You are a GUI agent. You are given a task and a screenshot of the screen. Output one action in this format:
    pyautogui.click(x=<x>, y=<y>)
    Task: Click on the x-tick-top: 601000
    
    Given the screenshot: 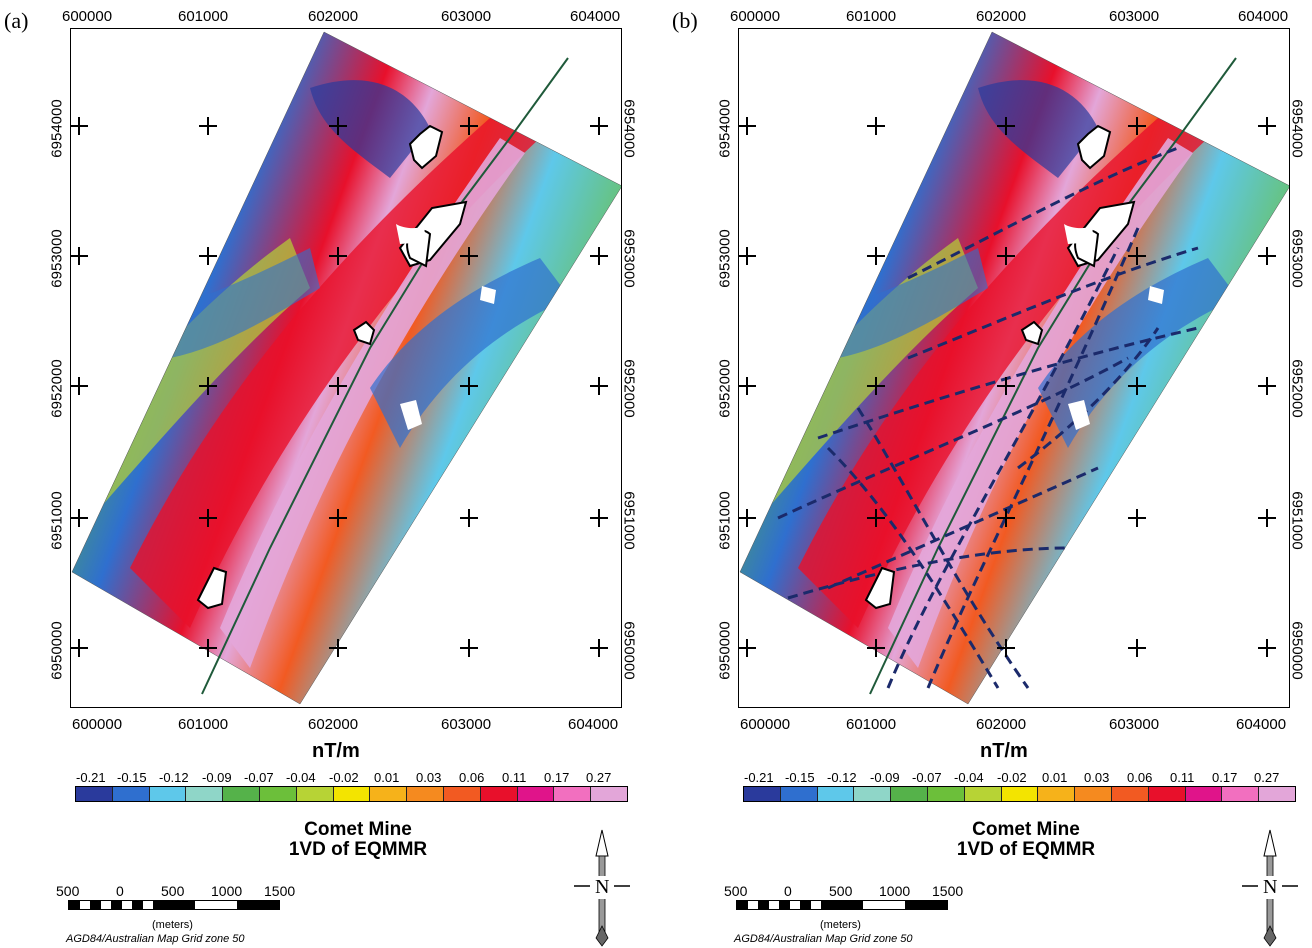 What is the action you would take?
    pyautogui.click(x=203, y=16)
    